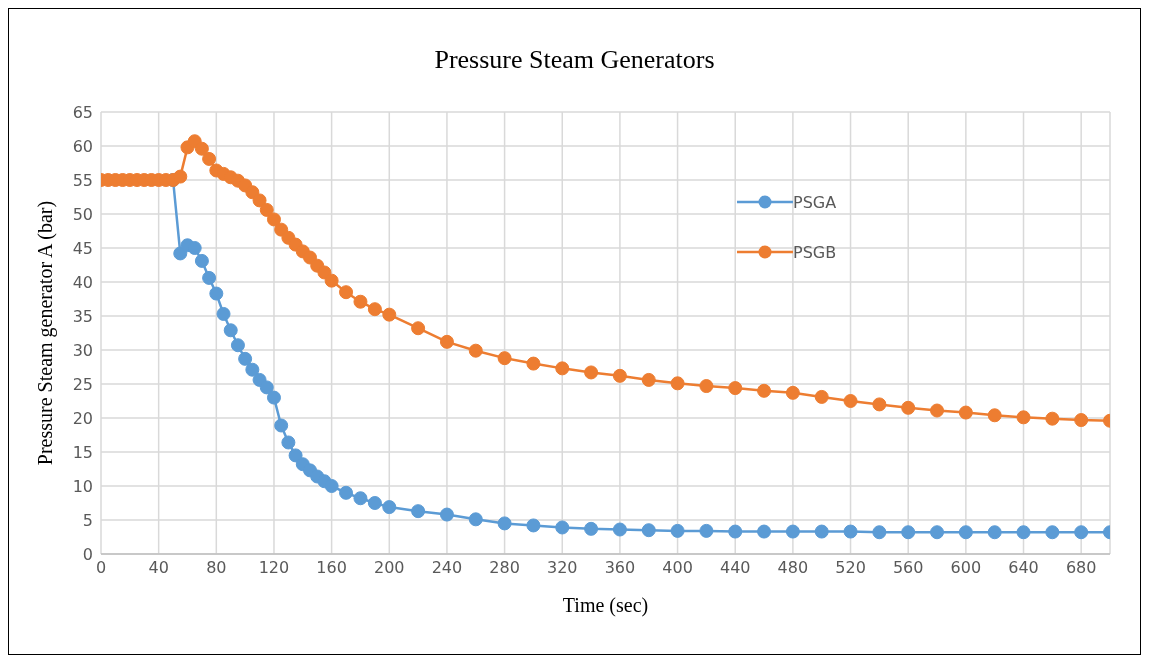 The height and width of the screenshot is (663, 1149). I want to click on y-tick-label: 60, so click(82, 146).